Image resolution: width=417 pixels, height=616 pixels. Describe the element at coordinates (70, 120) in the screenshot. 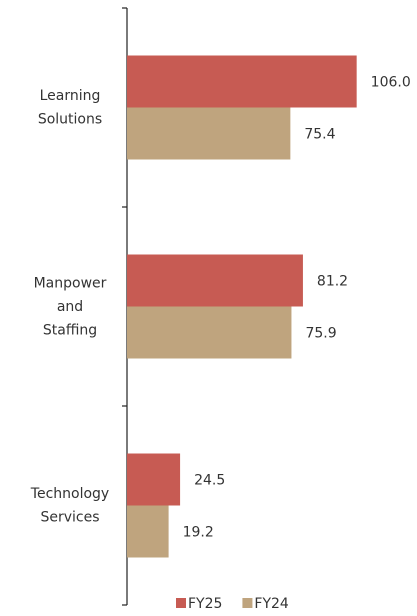

I see `category-line: Solutions` at that location.